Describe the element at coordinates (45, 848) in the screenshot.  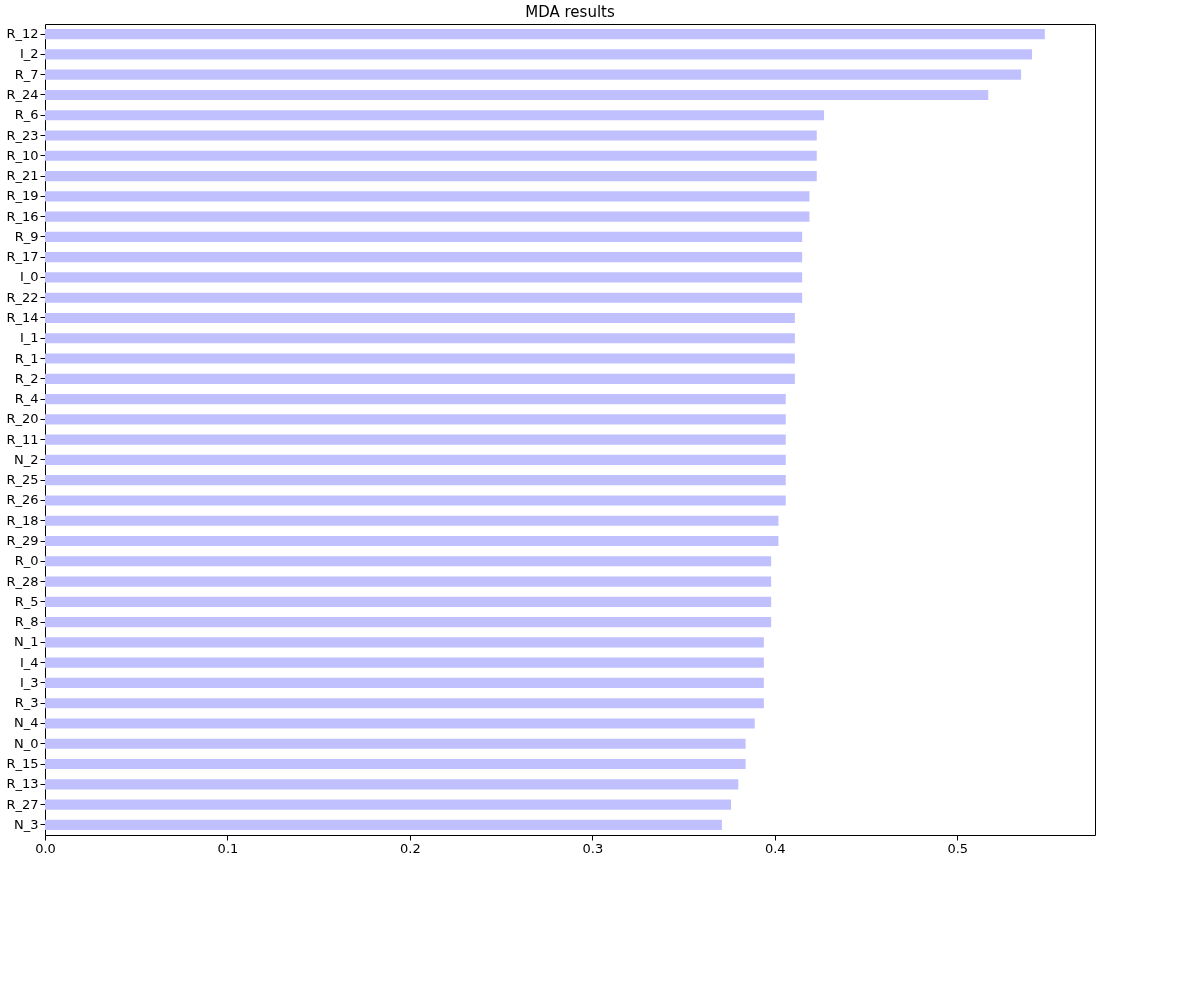
I see `x-tick-label: 0.0` at that location.